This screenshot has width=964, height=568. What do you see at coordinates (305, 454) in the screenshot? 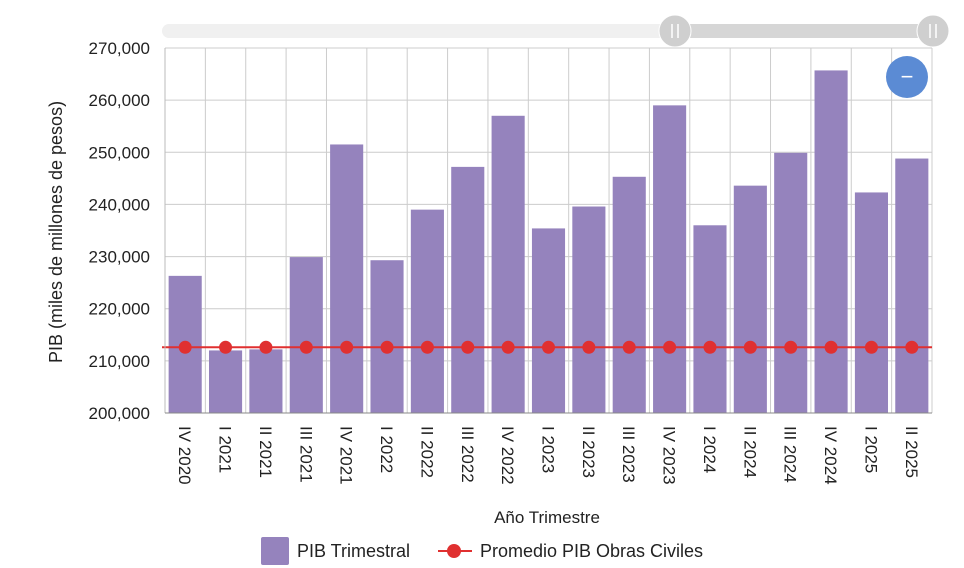
I see `x-tick-label: III 2021` at bounding box center [305, 454].